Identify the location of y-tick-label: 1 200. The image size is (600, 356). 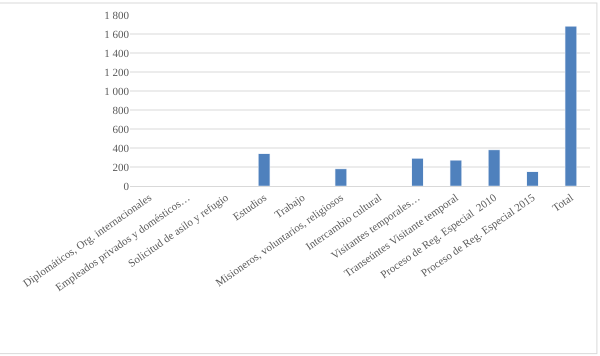
(117, 72).